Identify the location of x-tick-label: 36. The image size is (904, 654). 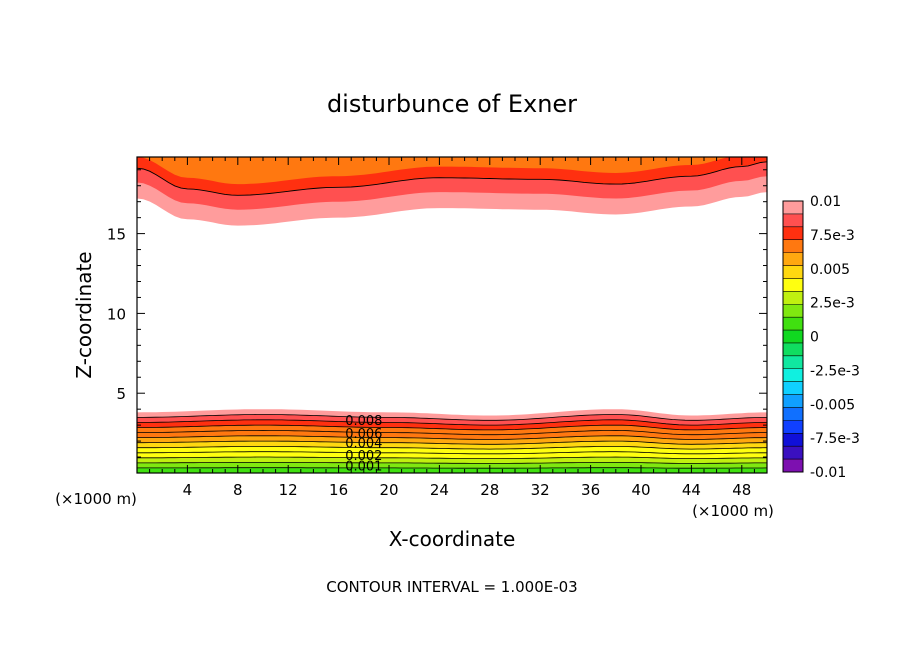
(590, 490).